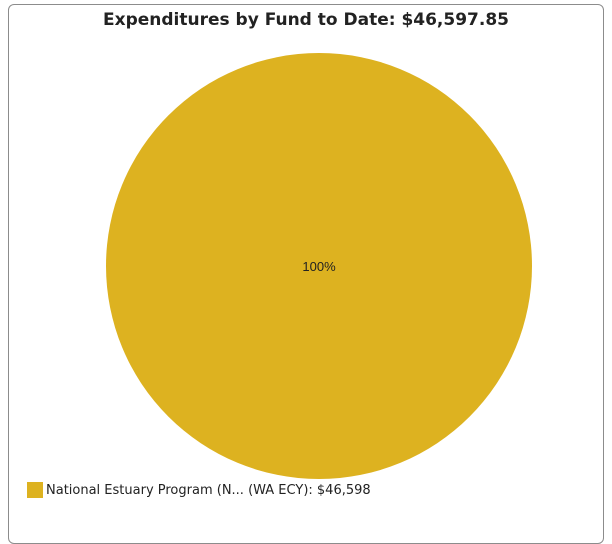  Describe the element at coordinates (305, 20) in the screenshot. I see `chart-title: Expenditures by Fund to Date: $46,597.85` at that location.